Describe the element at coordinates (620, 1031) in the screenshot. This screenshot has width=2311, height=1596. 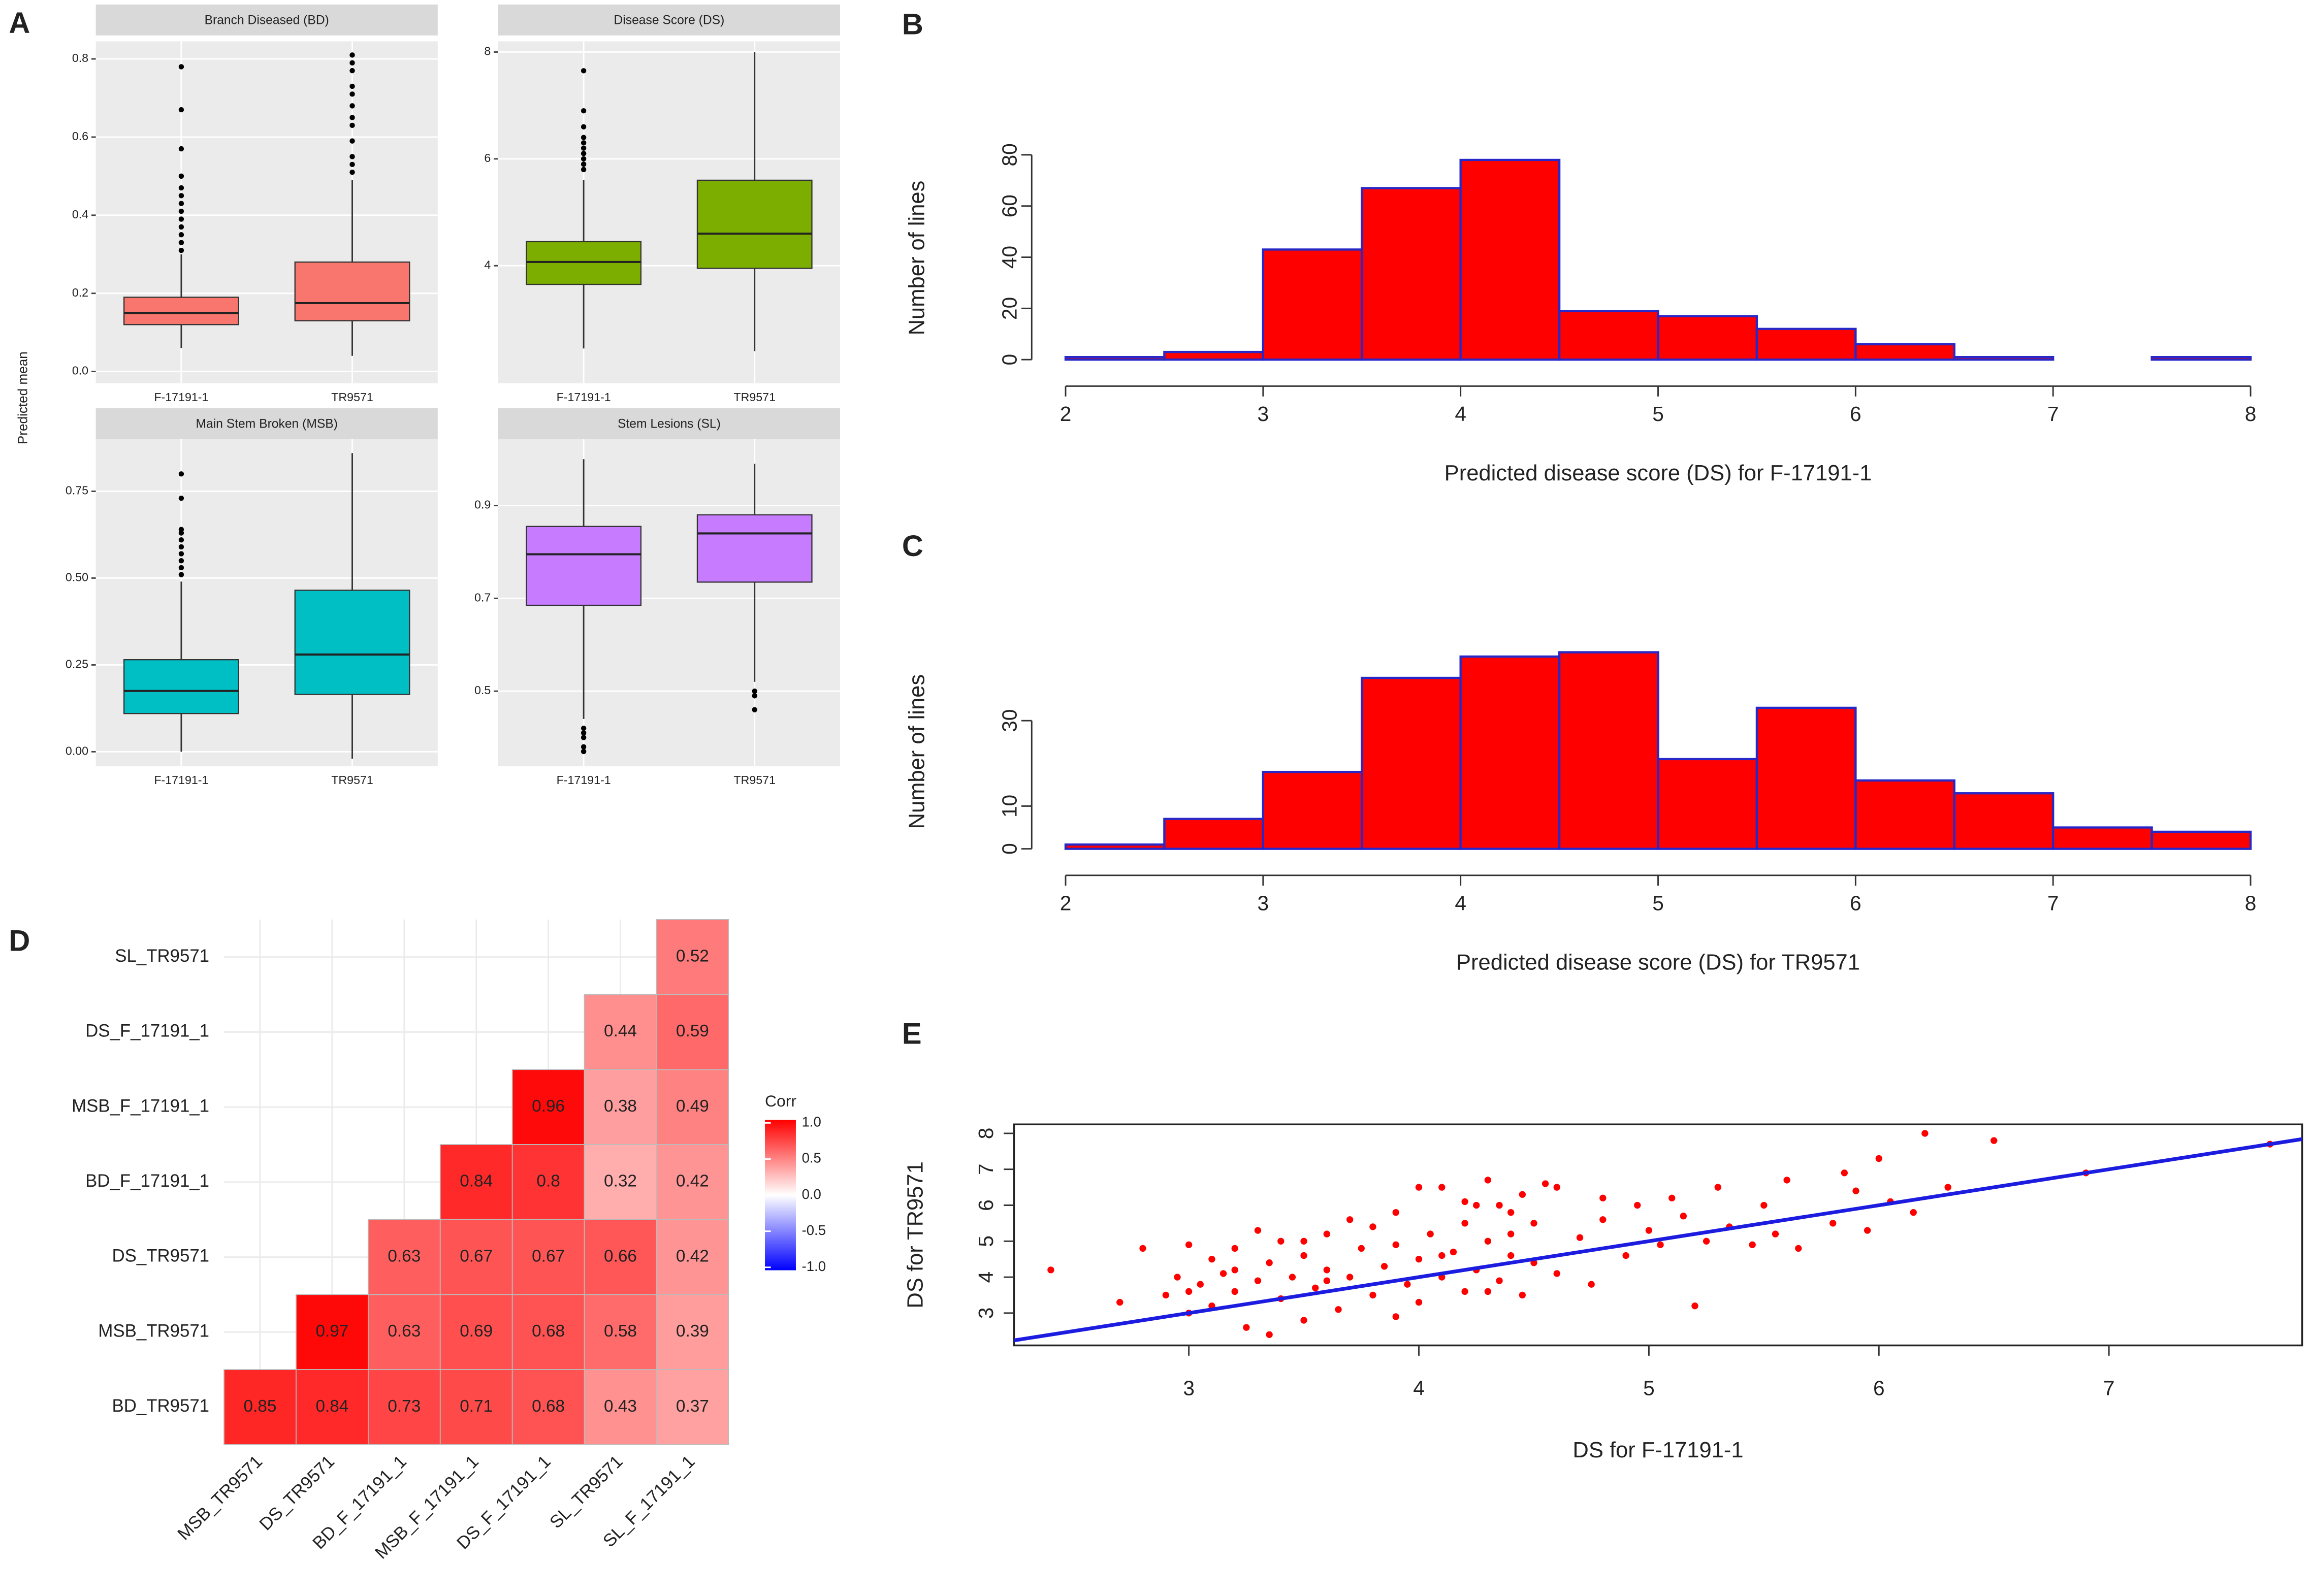
I see `cell-label: 0.44` at that location.